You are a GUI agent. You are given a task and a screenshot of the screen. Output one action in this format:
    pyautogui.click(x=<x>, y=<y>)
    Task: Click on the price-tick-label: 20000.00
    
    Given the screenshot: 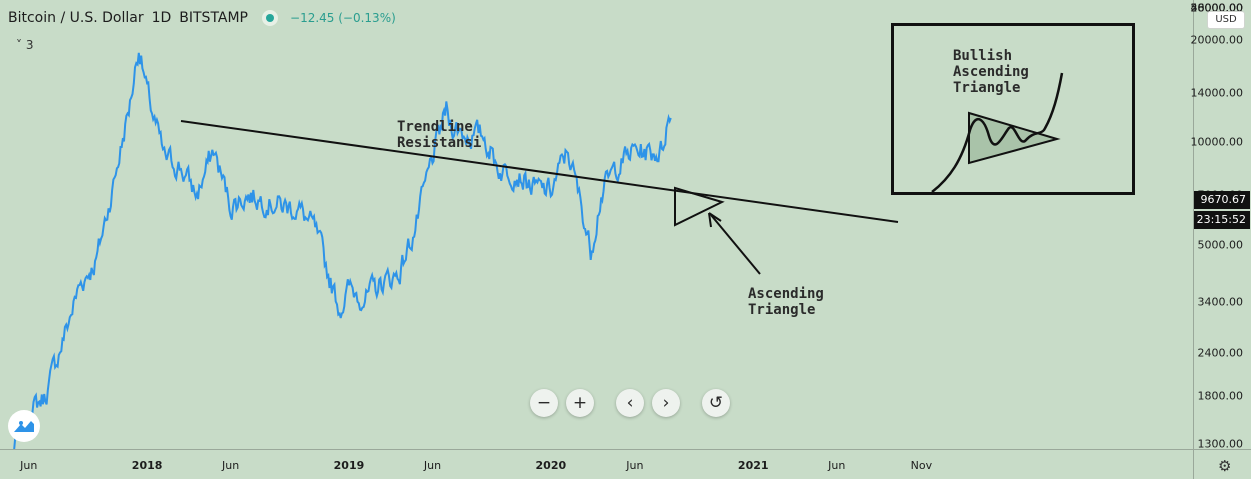 What is the action you would take?
    pyautogui.click(x=1217, y=40)
    